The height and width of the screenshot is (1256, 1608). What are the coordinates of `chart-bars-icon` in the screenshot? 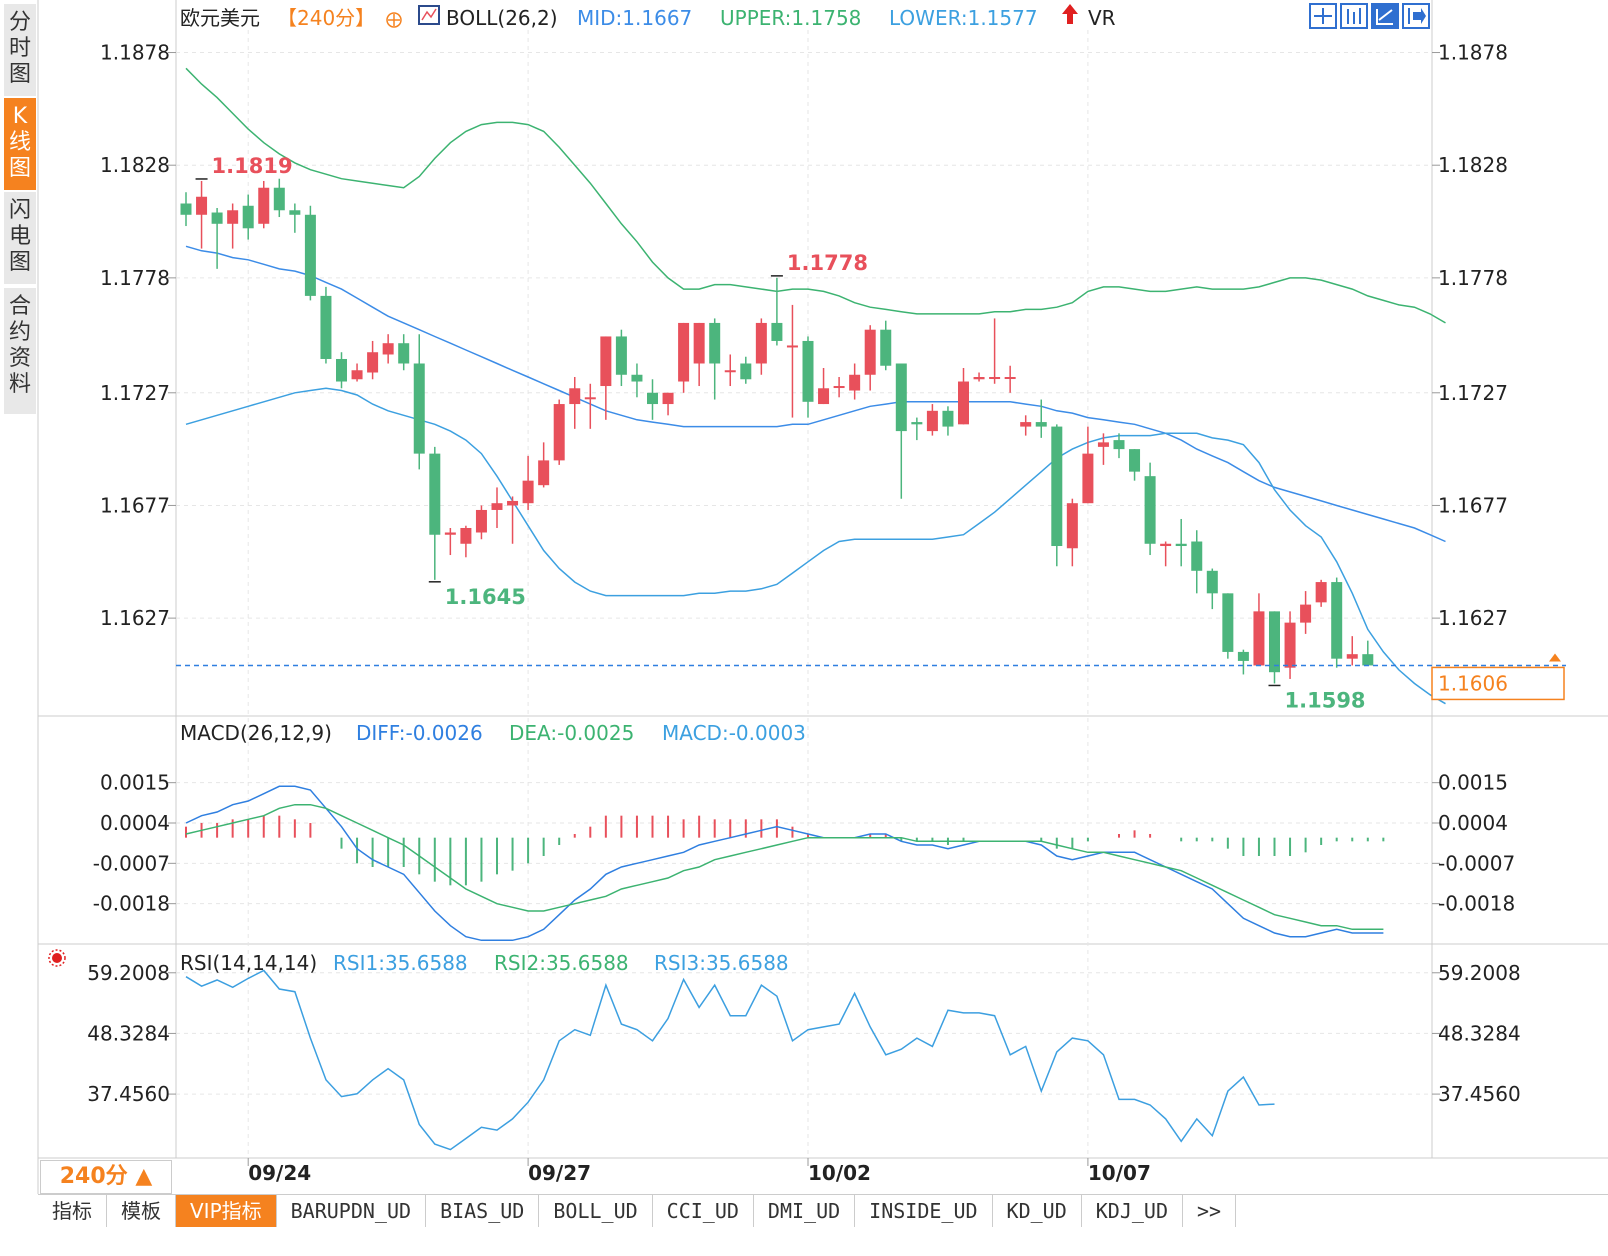 It's located at (1354, 16).